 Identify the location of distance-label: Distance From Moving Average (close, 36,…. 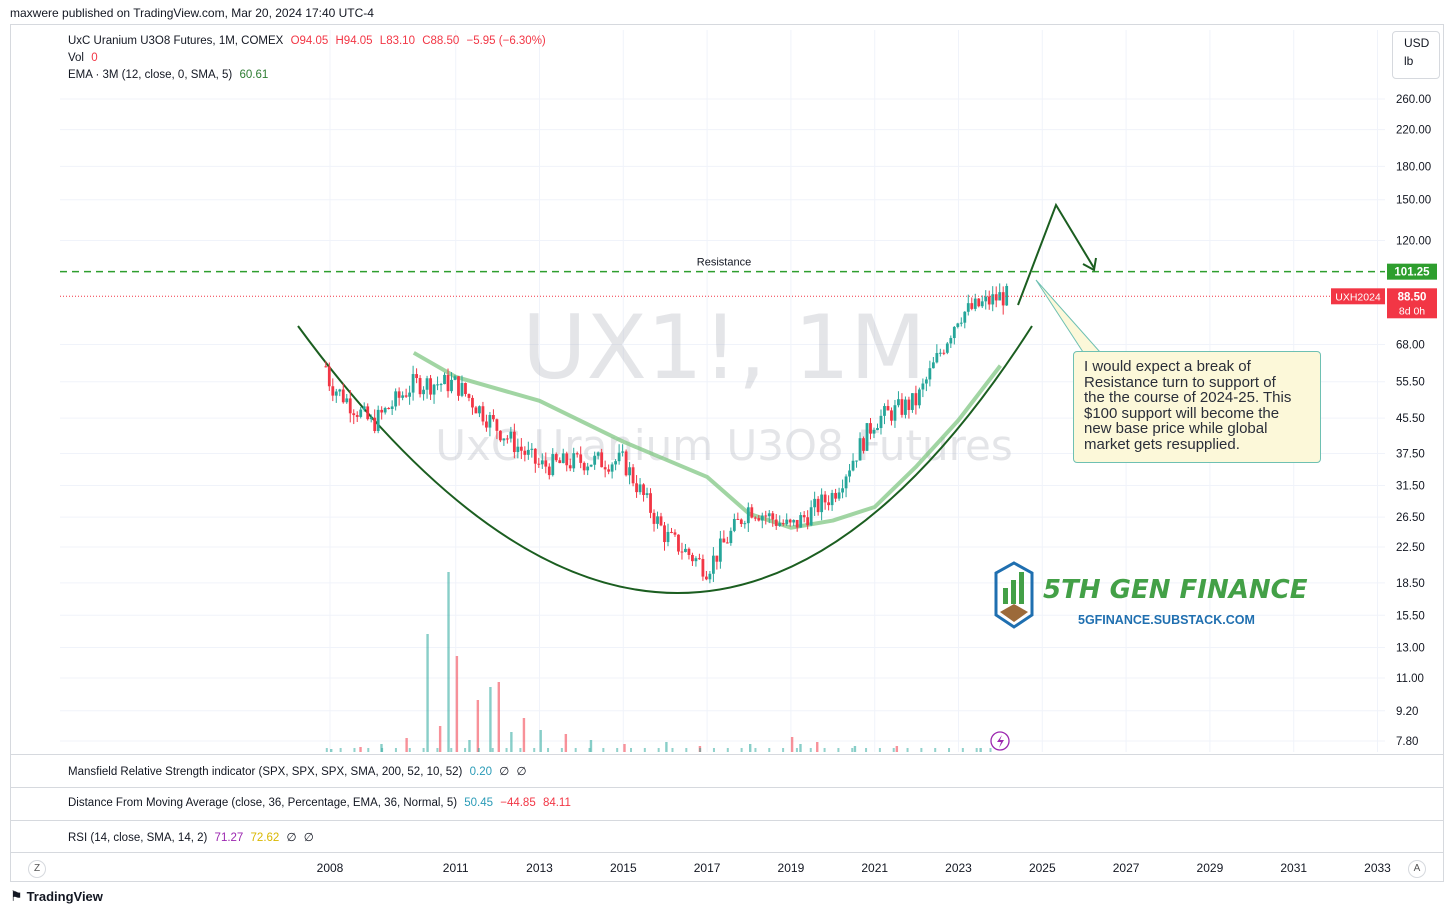
(263, 803).